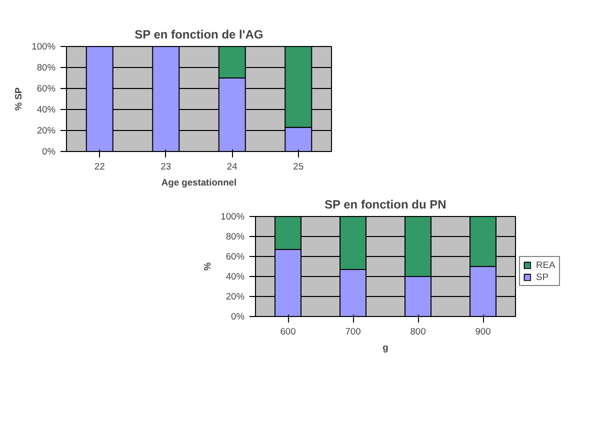 This screenshot has width=594, height=448. I want to click on x-tick-label: 900, so click(483, 331).